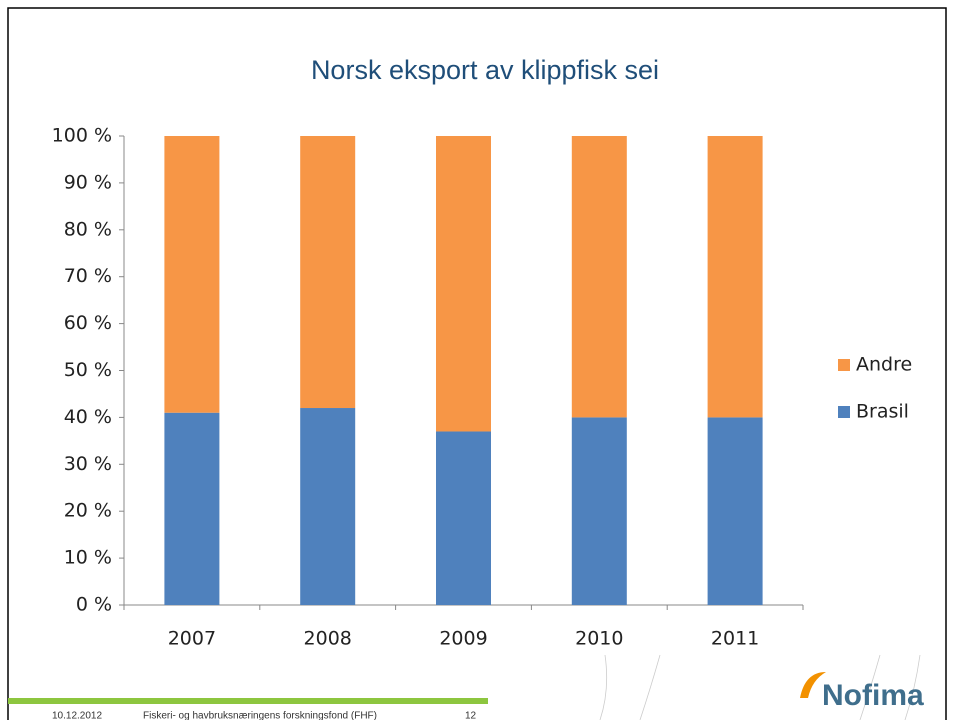 The image size is (954, 724). Describe the element at coordinates (463, 639) in the screenshot. I see `x-tick-label: 2009` at that location.